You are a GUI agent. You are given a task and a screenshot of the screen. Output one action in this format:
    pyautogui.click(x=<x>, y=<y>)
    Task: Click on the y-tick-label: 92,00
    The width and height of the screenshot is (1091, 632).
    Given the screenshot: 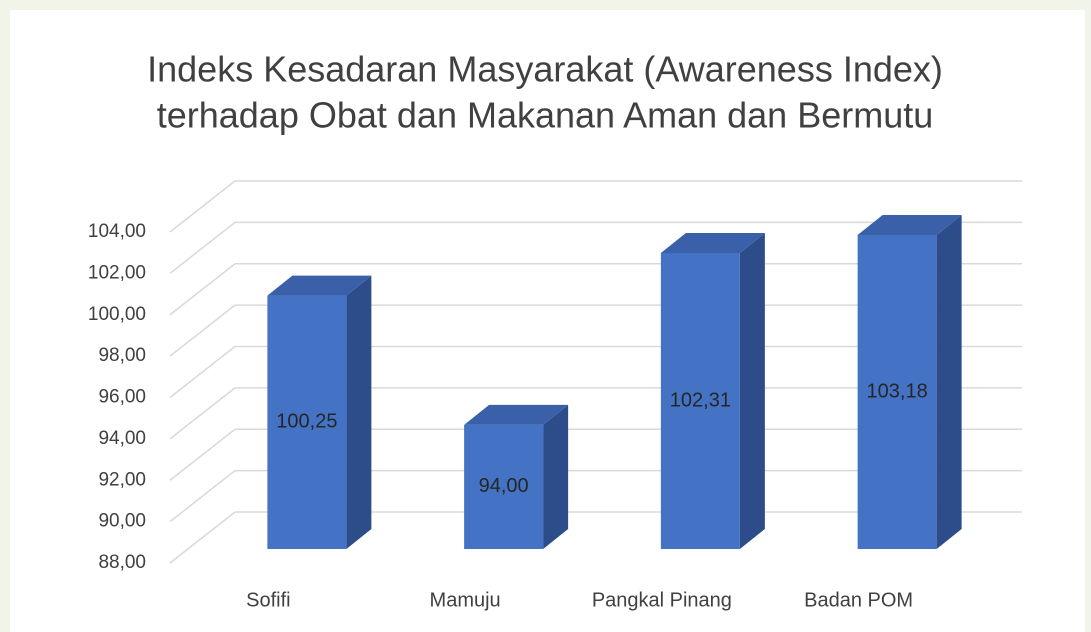 What is the action you would take?
    pyautogui.click(x=122, y=479)
    